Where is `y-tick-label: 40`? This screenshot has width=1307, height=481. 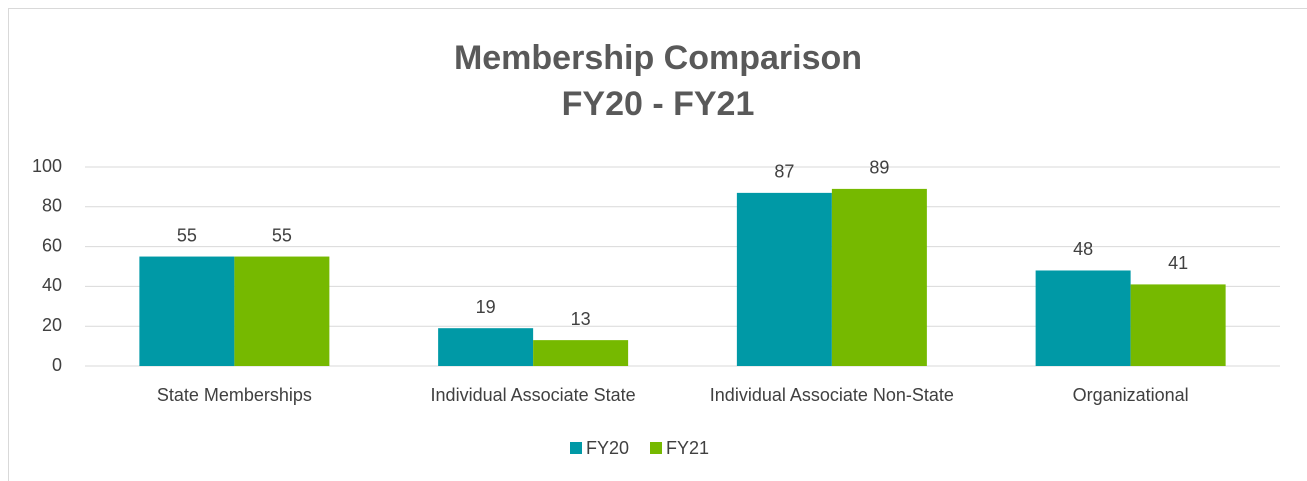 y-tick-label: 40 is located at coordinates (52, 285).